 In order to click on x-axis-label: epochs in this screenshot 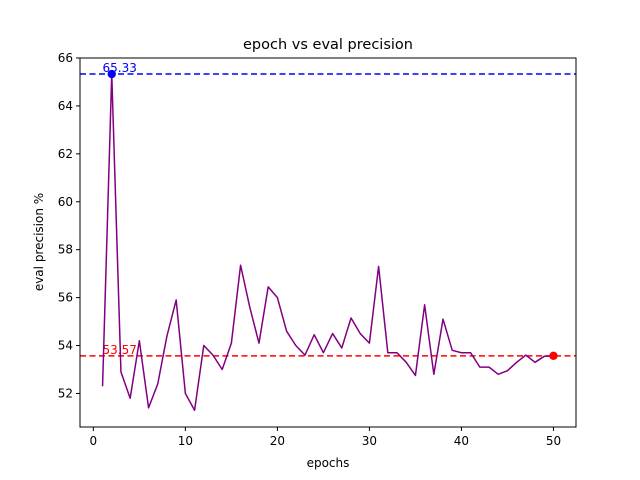, I will do `click(328, 463)`.